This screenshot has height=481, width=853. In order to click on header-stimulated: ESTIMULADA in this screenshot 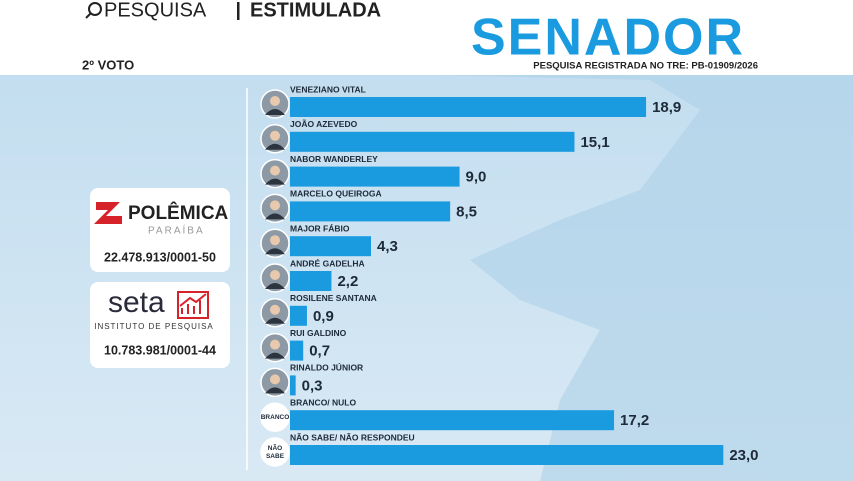, I will do `click(315, 10)`.